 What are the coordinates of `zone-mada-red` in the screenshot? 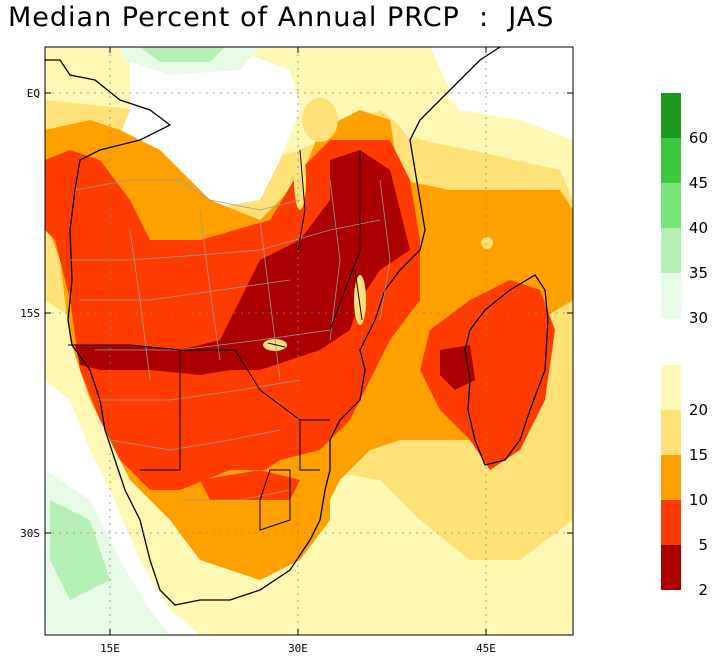 It's located at (487, 375).